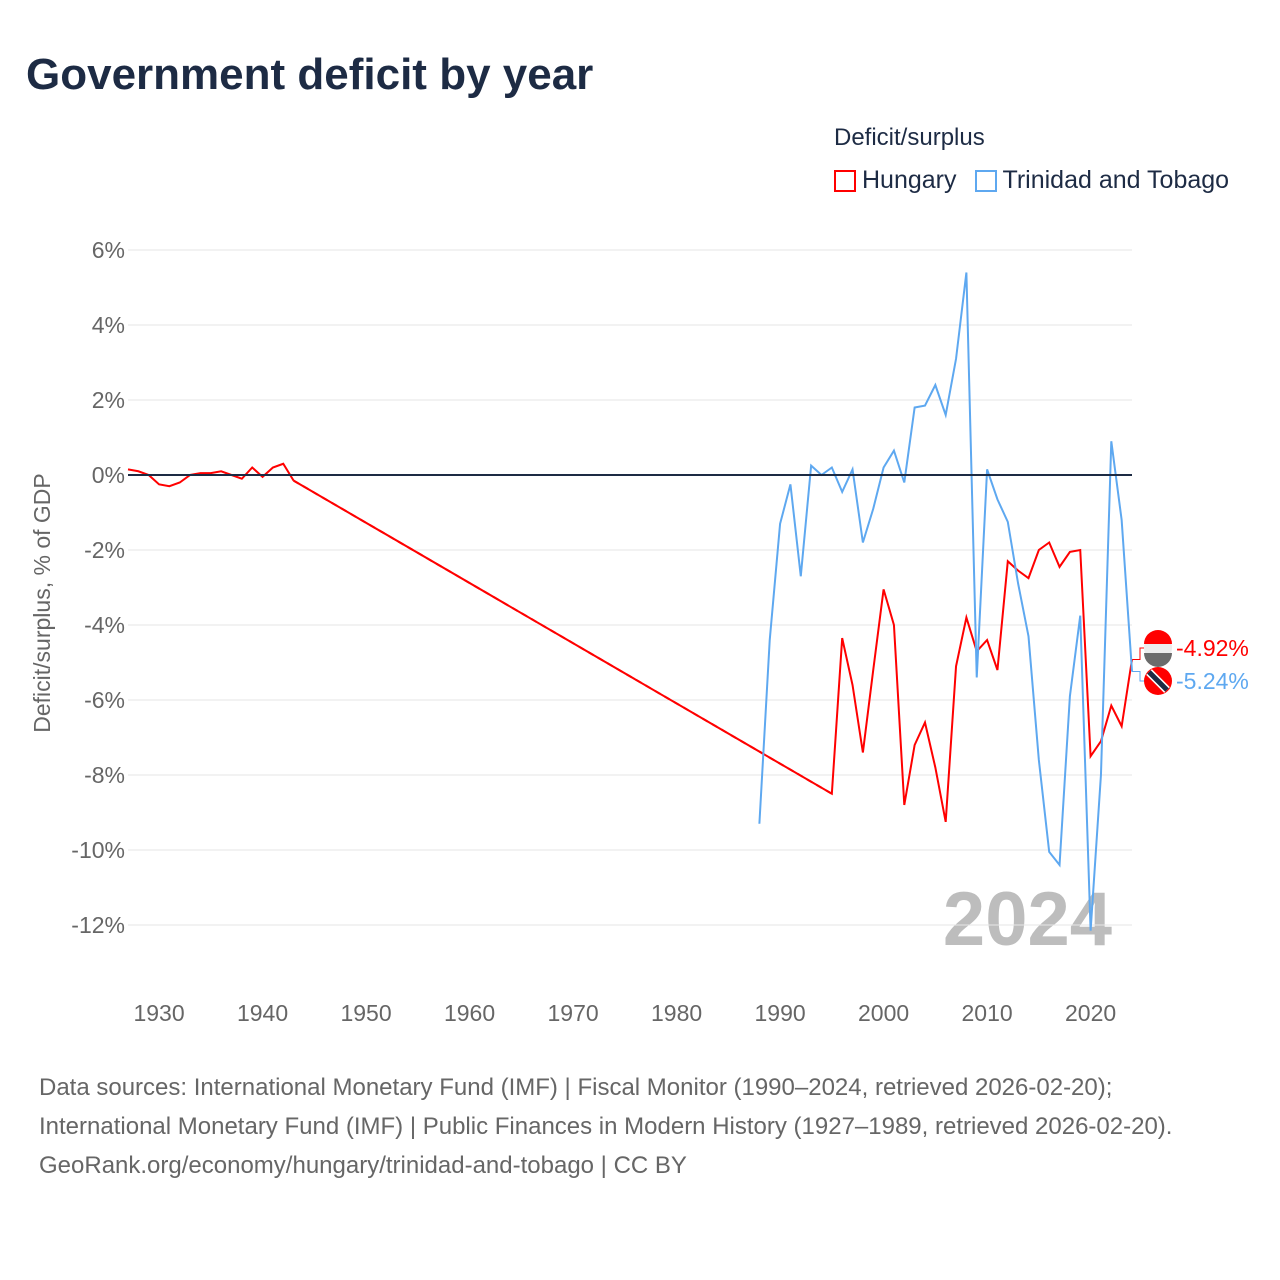  I want to click on y-tick-label: -10%, so click(98, 850).